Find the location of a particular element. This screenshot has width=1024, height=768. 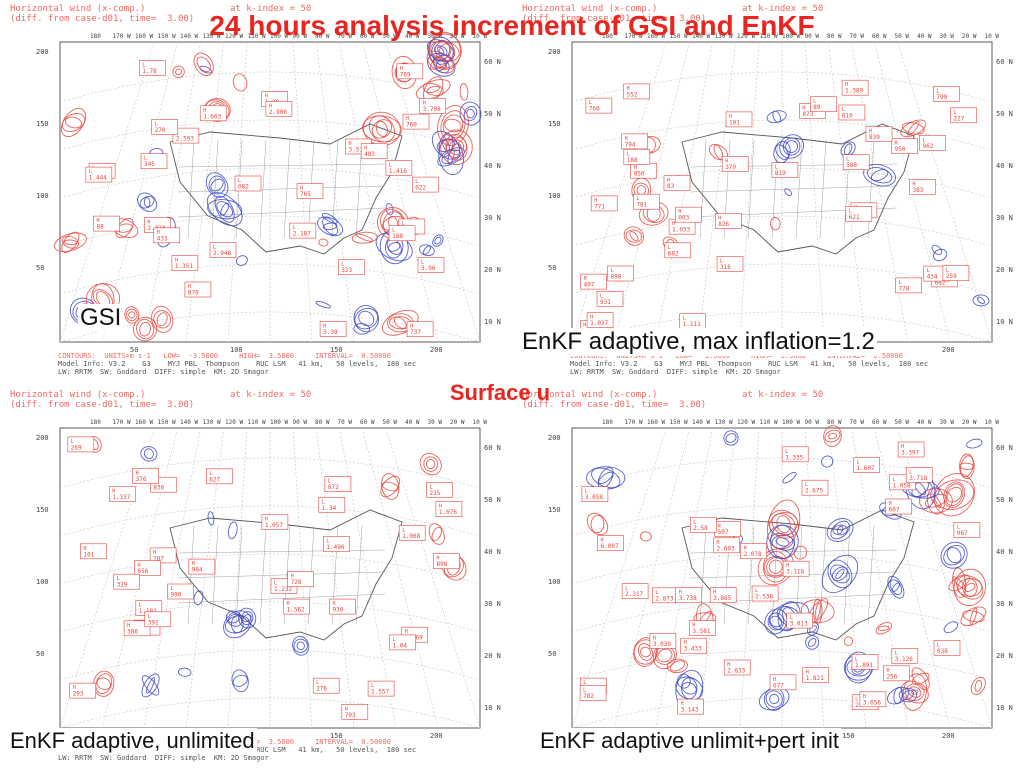

extremum-value: 391 is located at coordinates (153, 622).